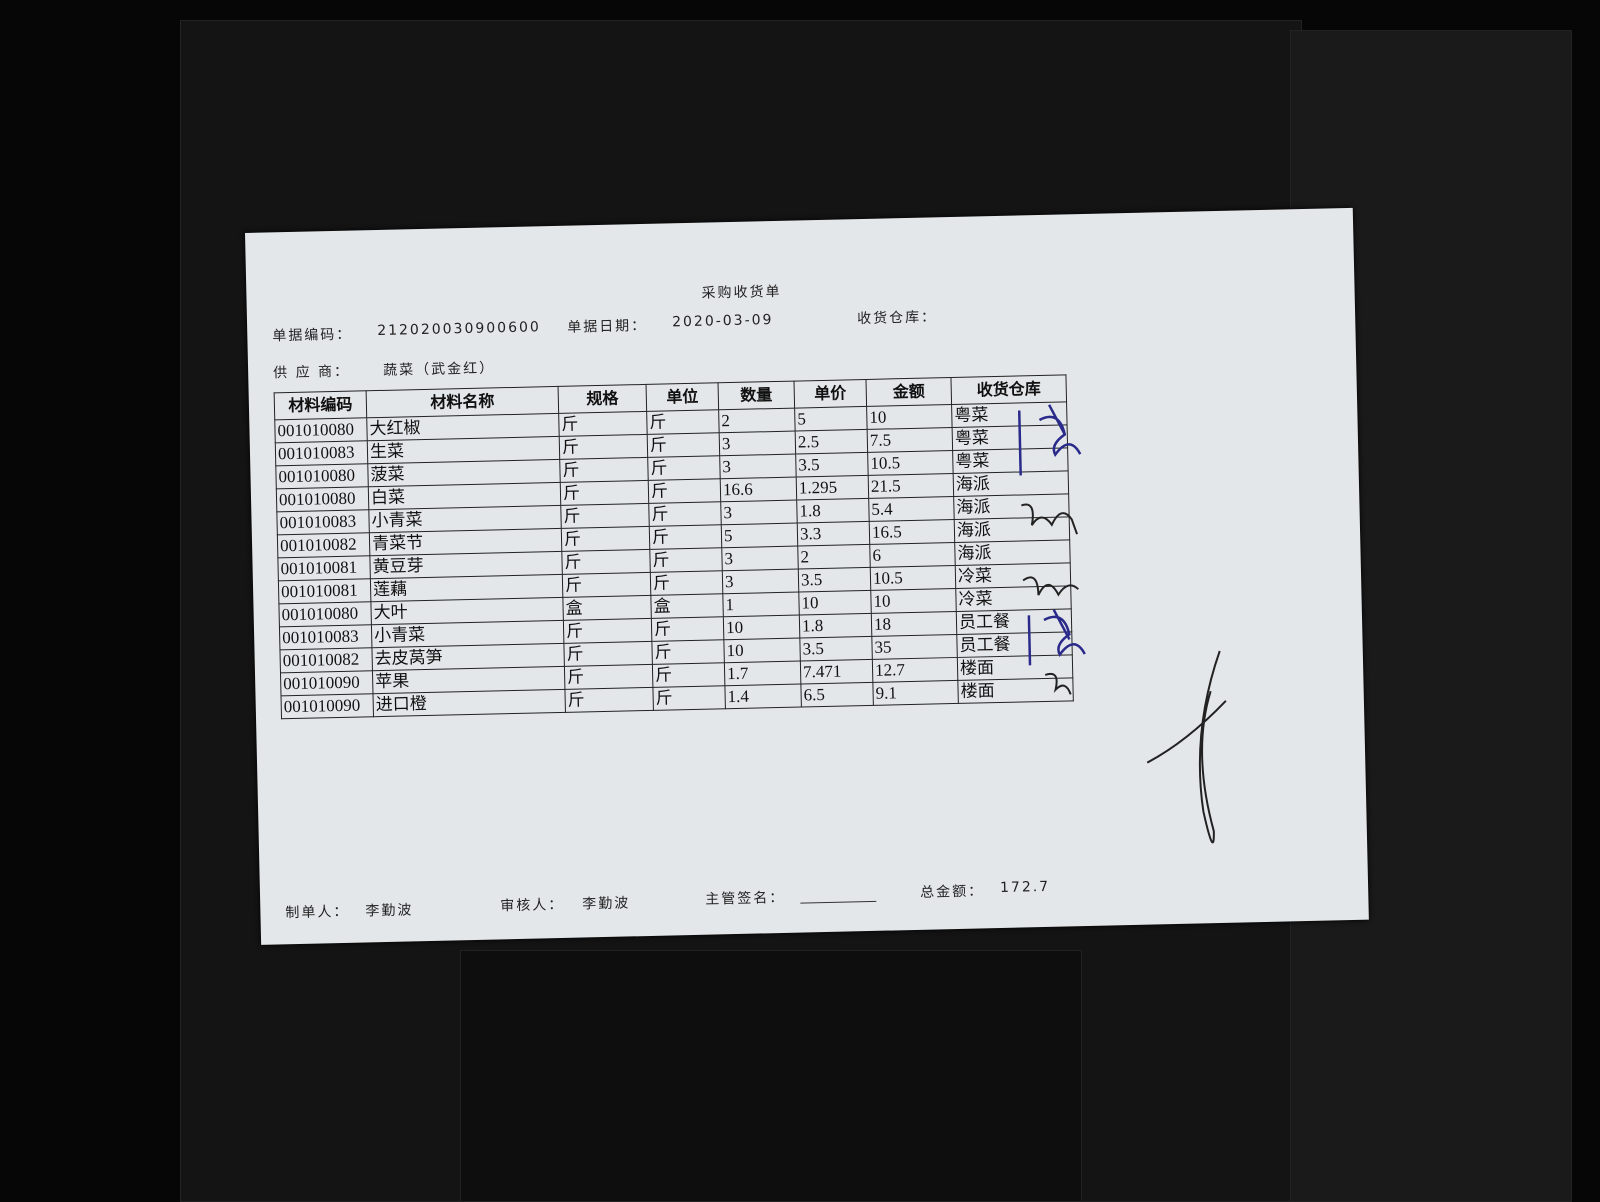  Describe the element at coordinates (1124, 673) in the screenshot. I see `black-signatures` at that location.